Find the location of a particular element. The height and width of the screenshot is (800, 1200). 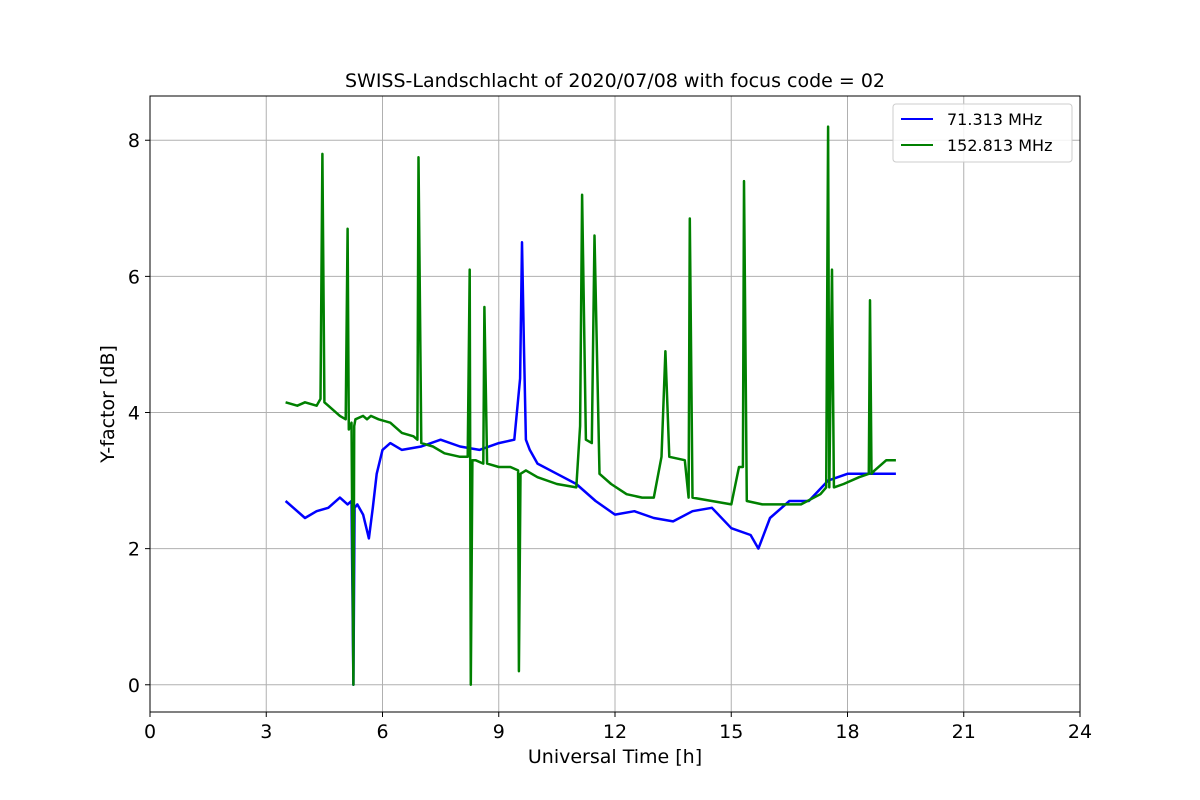

y-tick-label: 4 is located at coordinates (134, 414).